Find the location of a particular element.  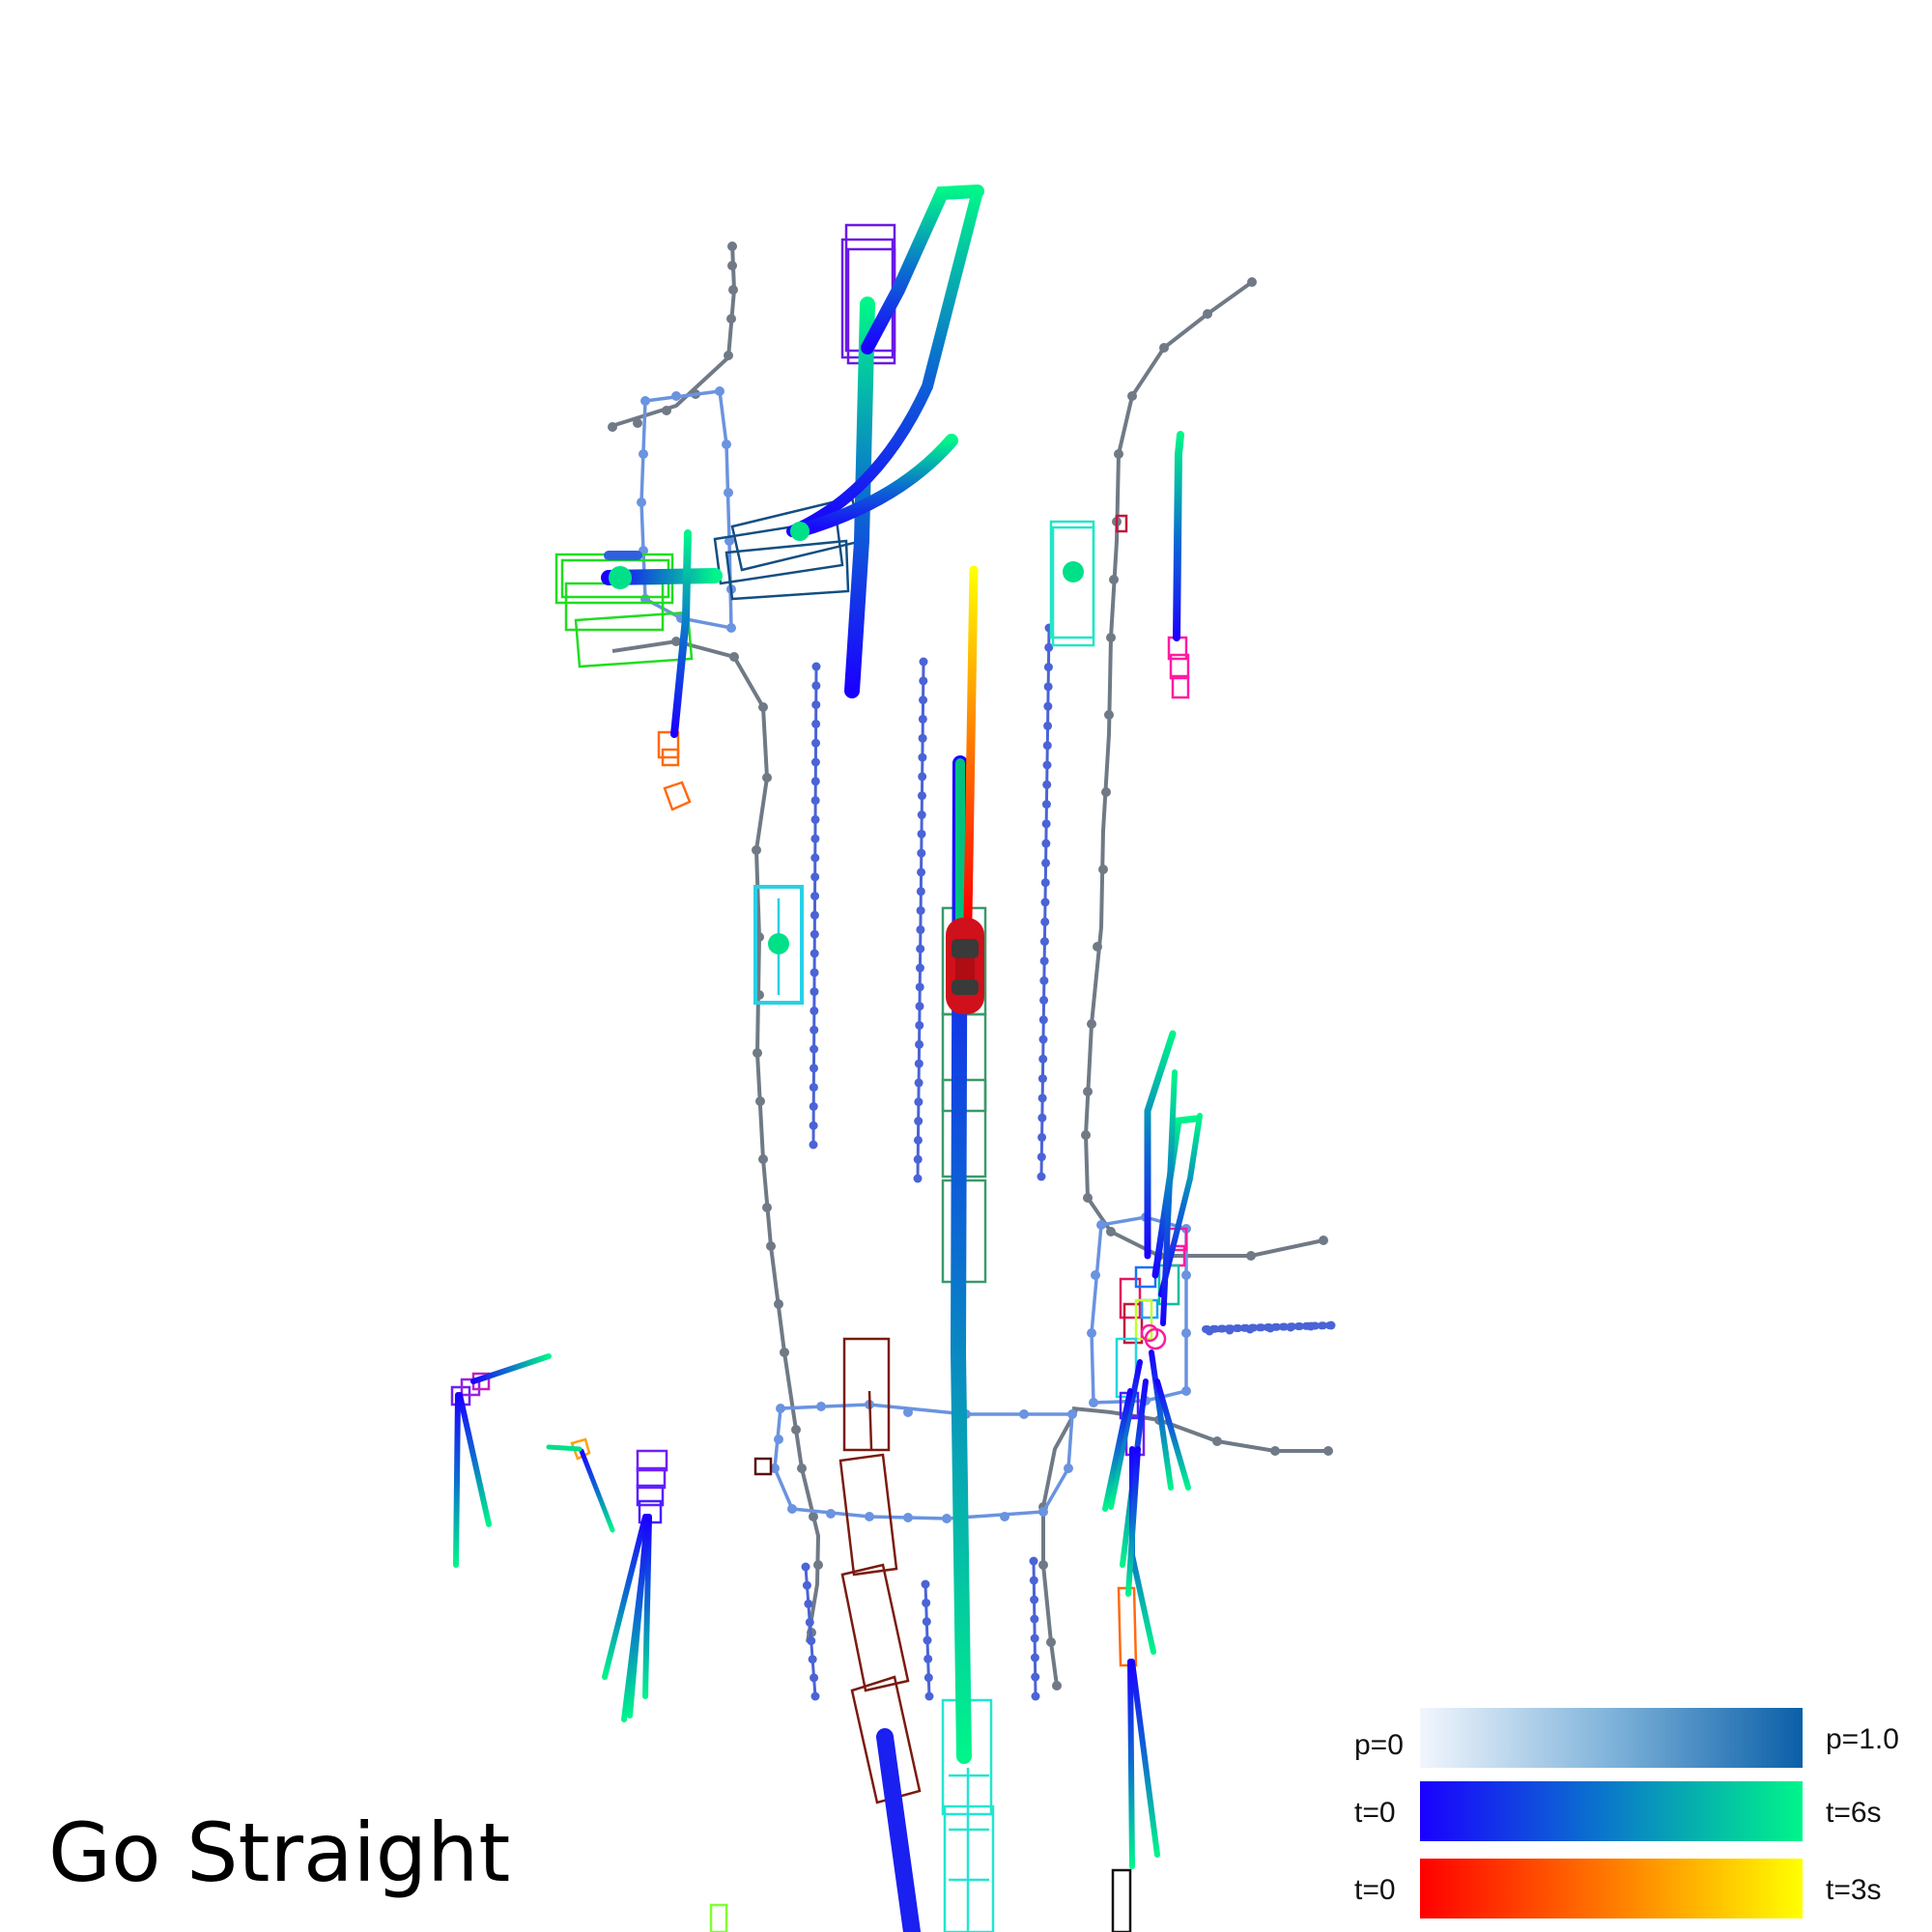

legend-plan-time-end-label: t=3s is located at coordinates (1854, 1890).